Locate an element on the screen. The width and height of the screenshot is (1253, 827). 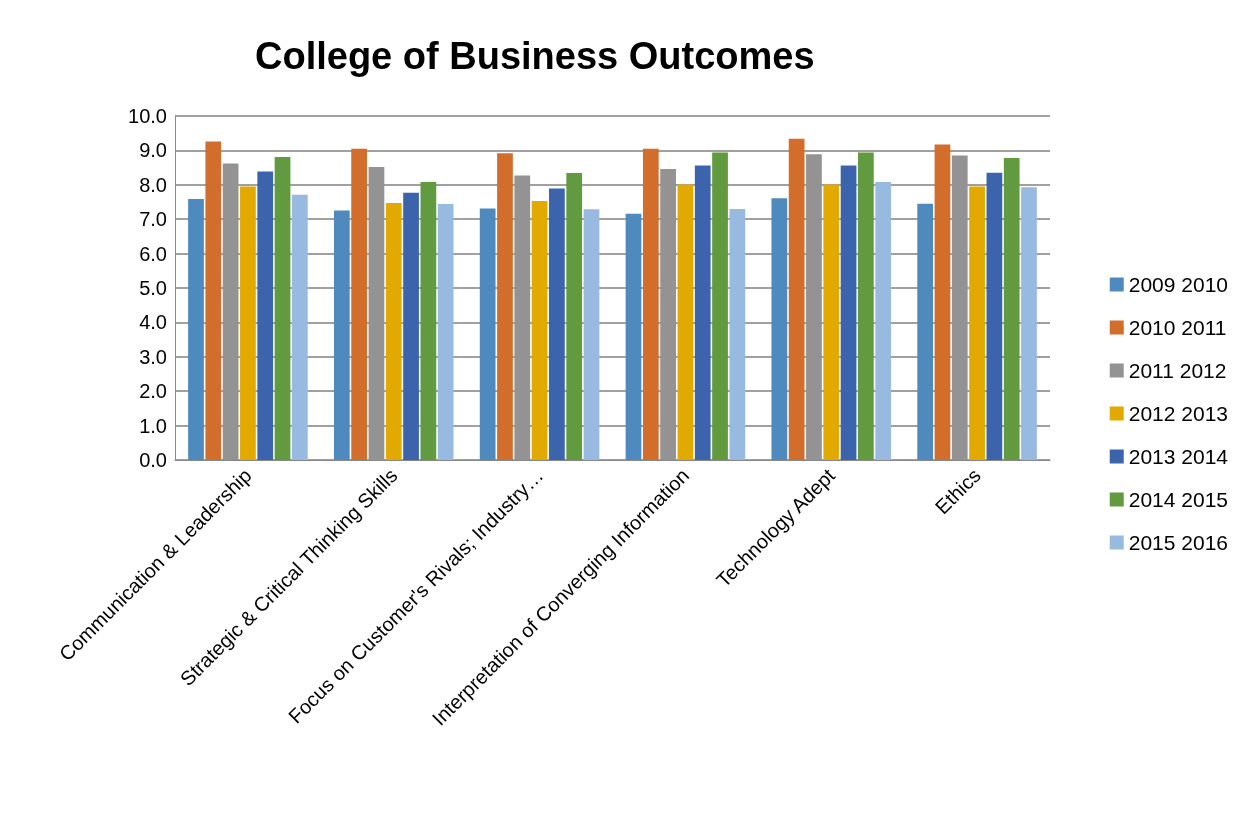
y-tick-label: 3.0 is located at coordinates (153, 356).